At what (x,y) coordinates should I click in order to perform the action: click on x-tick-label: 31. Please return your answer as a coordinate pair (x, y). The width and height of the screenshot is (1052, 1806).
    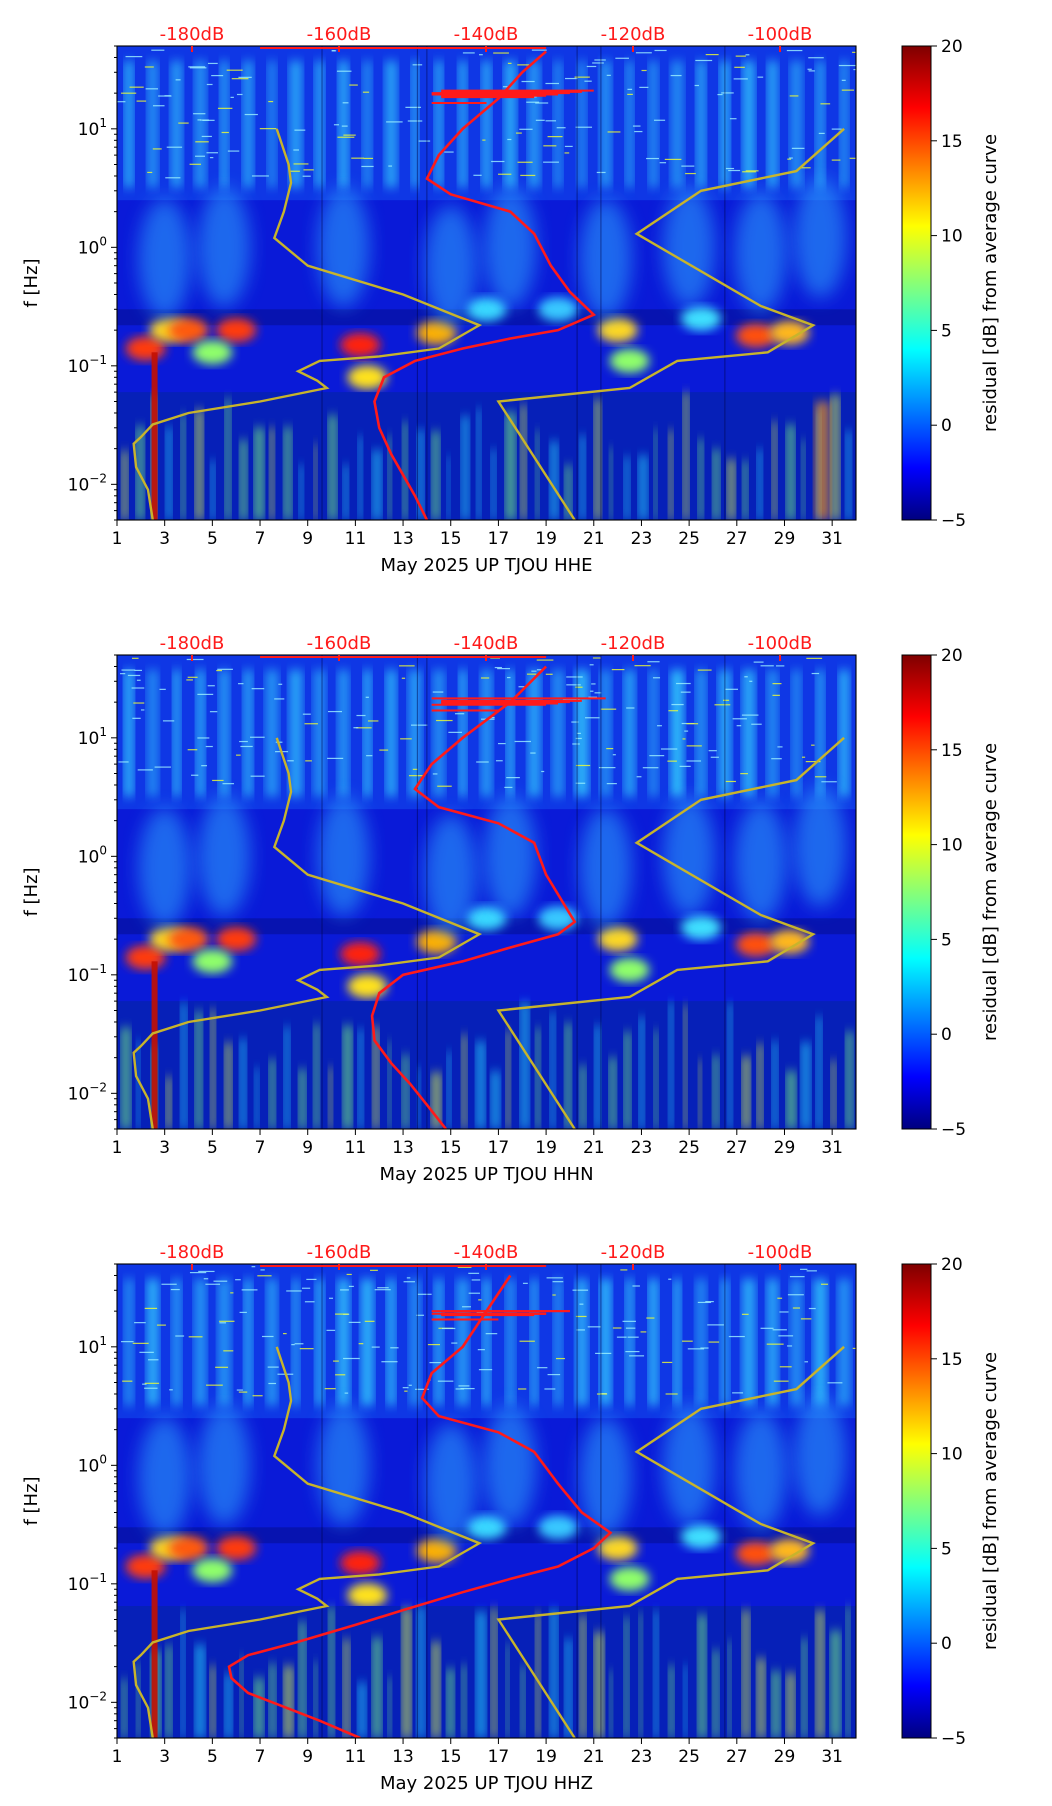
    Looking at the image, I should click on (832, 539).